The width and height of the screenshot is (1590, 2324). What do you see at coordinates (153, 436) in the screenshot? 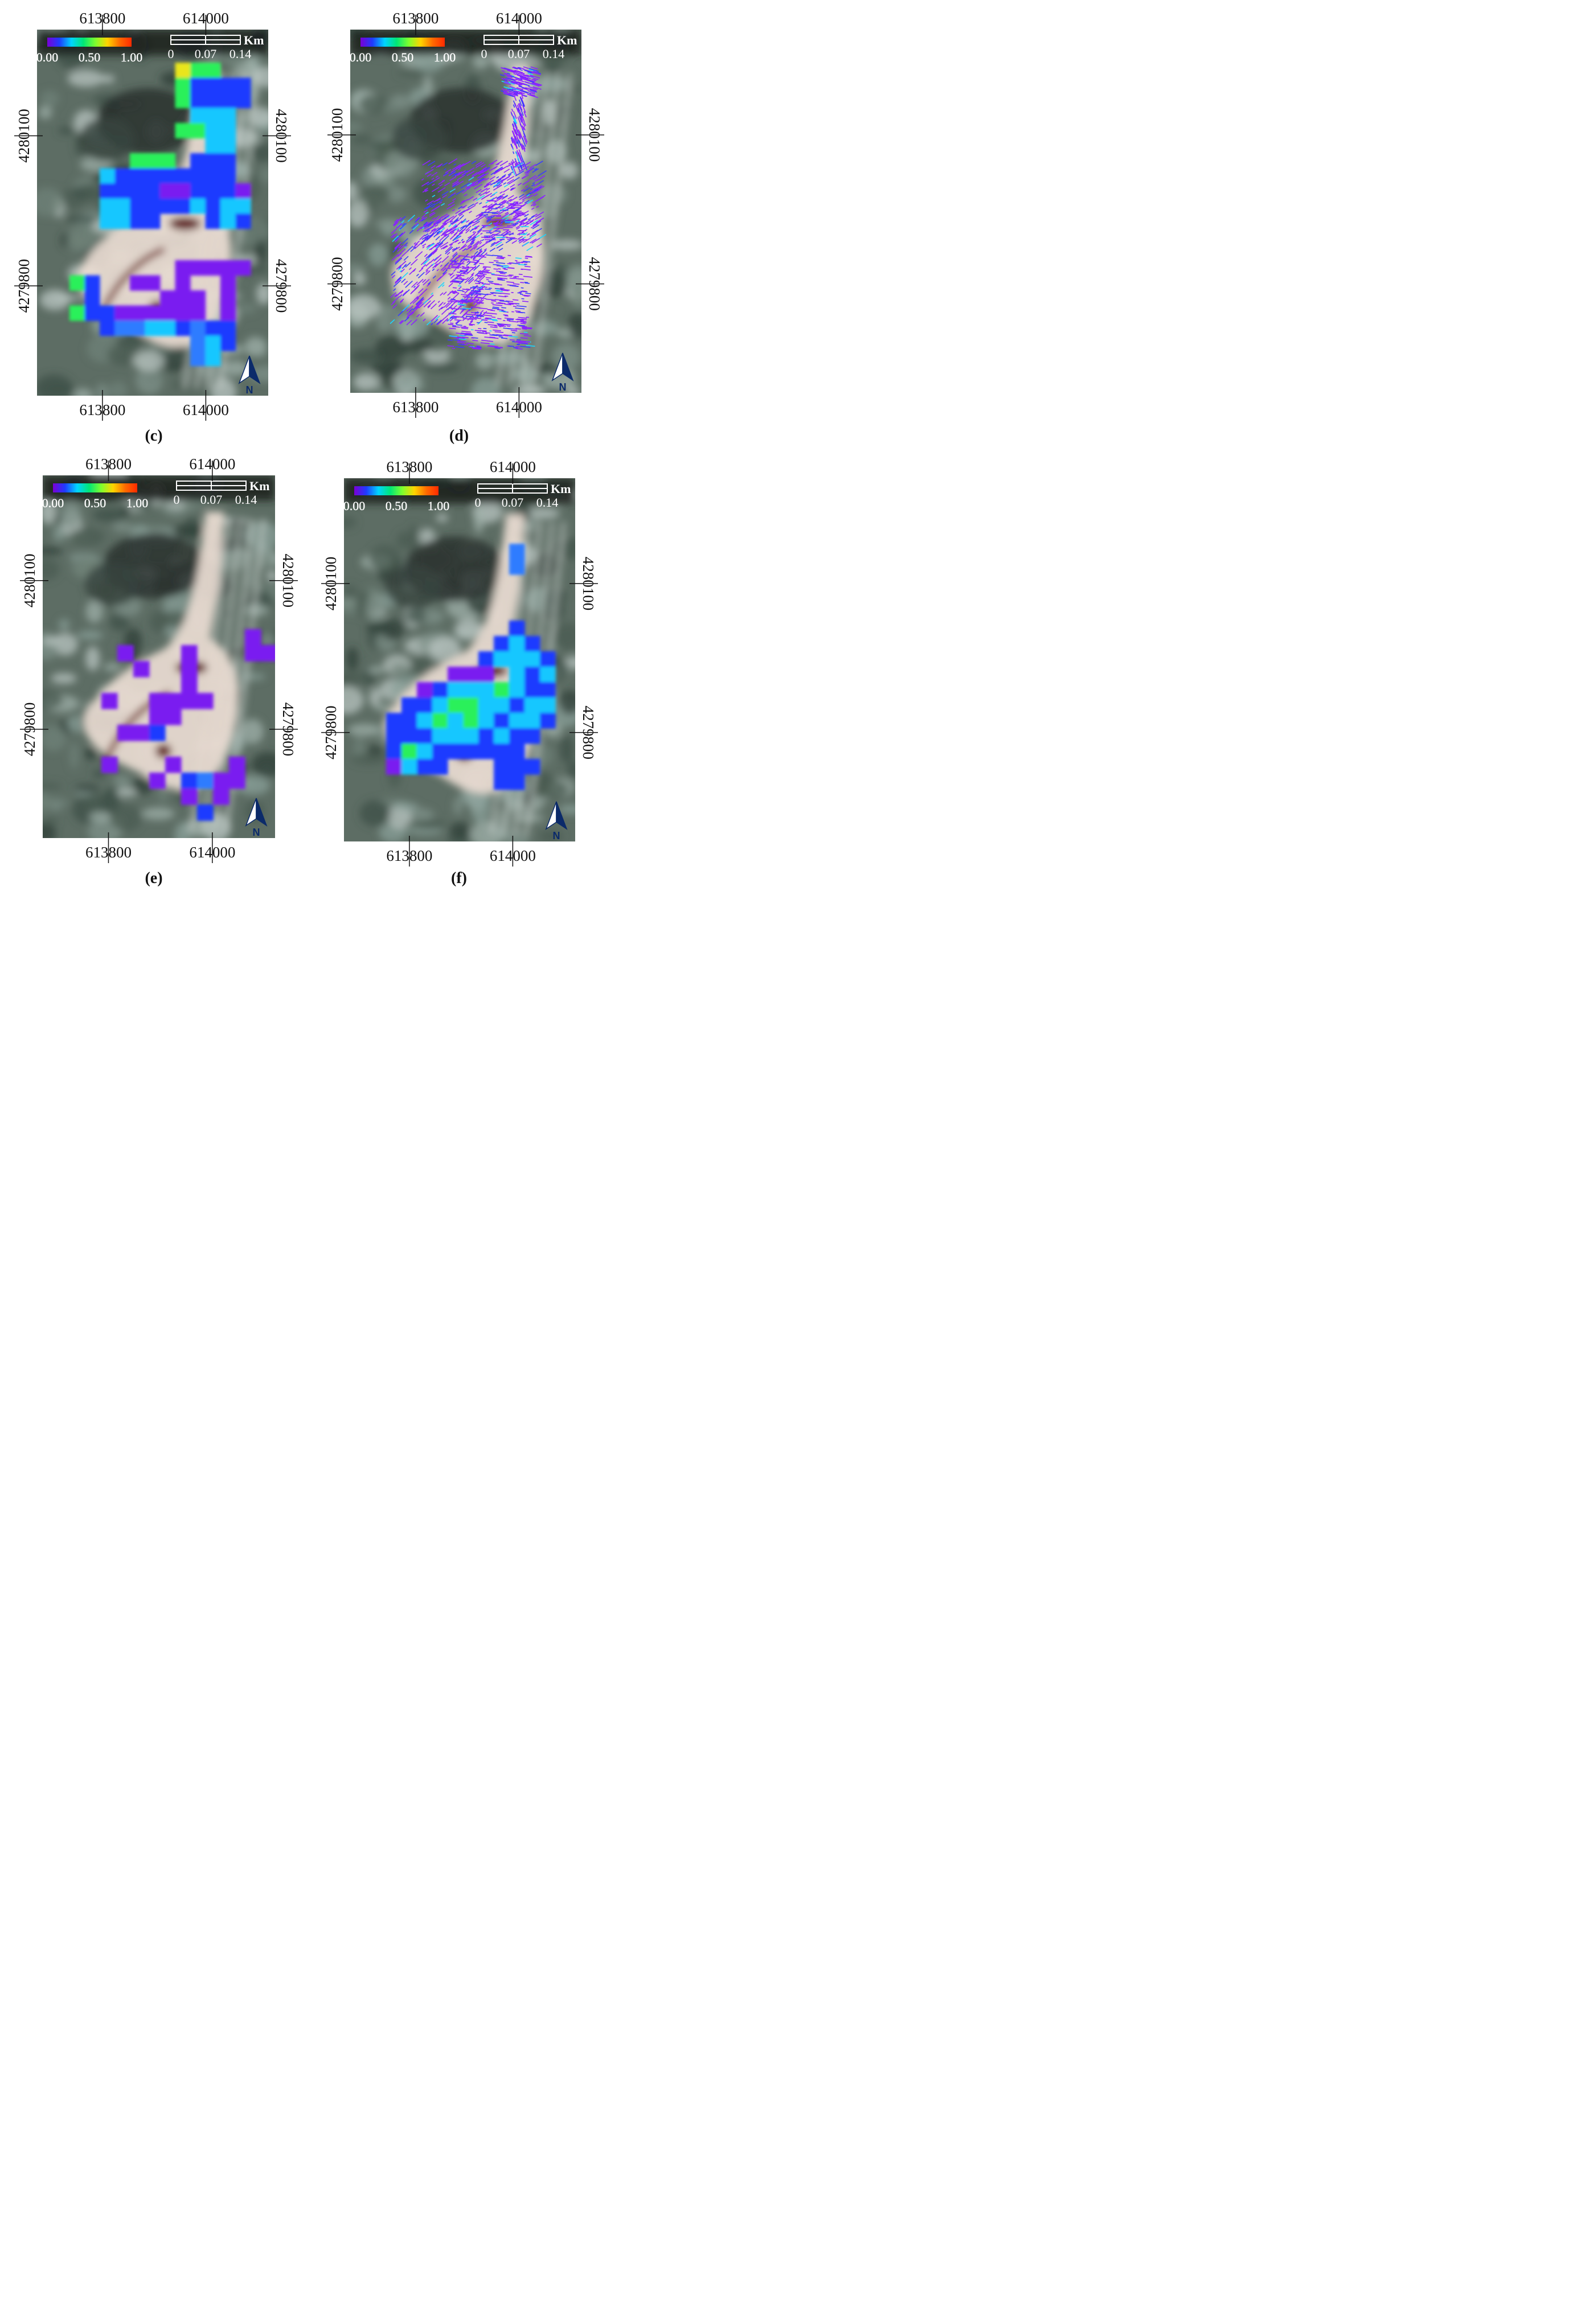
I see `panel-caption-c: (c)` at bounding box center [153, 436].